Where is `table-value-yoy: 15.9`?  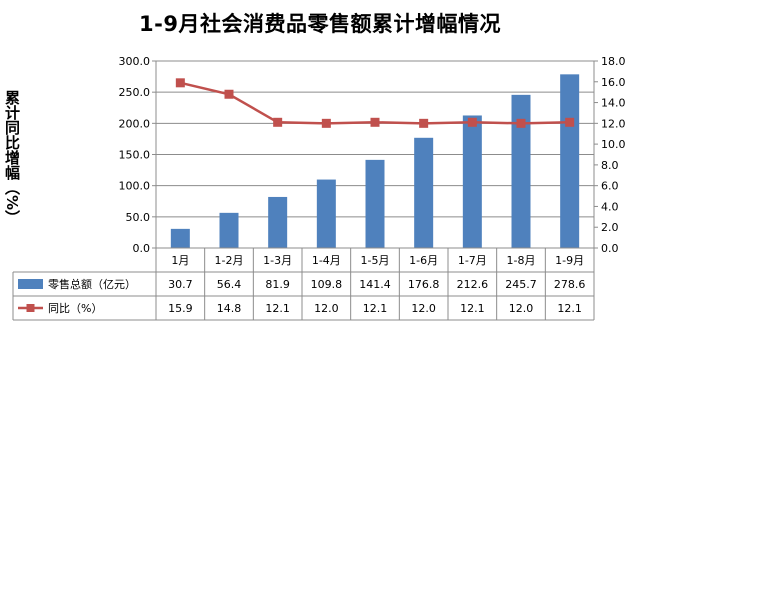 table-value-yoy: 15.9 is located at coordinates (180, 308).